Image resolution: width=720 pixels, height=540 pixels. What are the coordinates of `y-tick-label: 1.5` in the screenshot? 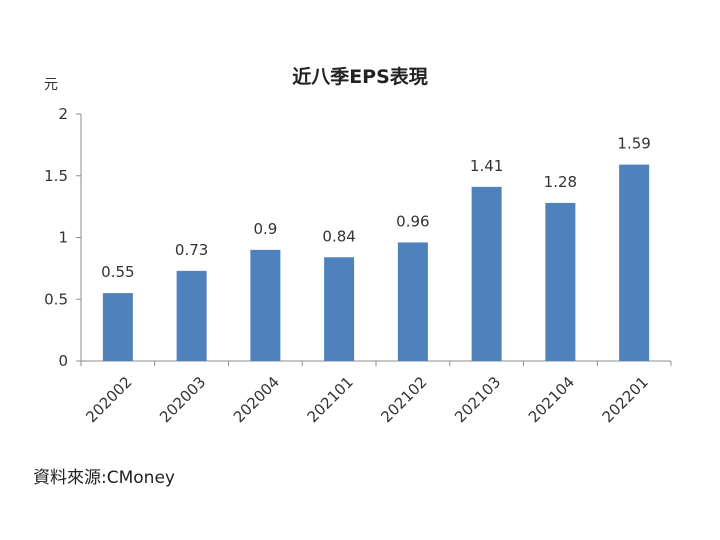 It's located at (56, 176).